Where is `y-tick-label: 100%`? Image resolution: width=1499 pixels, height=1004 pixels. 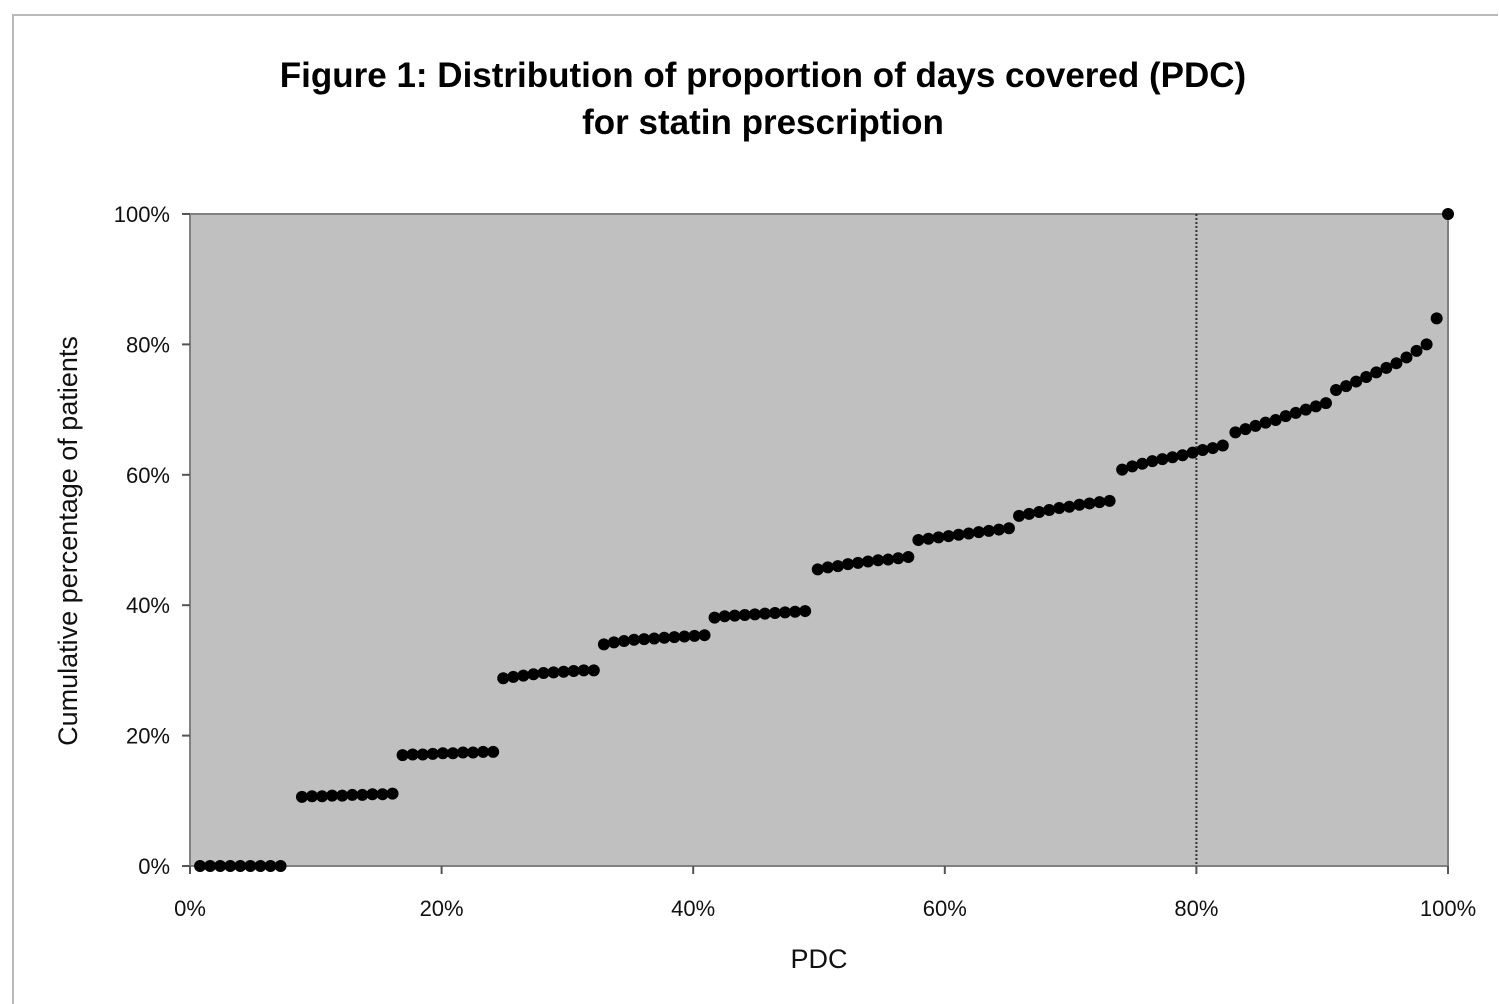 y-tick-label: 100% is located at coordinates (142, 214).